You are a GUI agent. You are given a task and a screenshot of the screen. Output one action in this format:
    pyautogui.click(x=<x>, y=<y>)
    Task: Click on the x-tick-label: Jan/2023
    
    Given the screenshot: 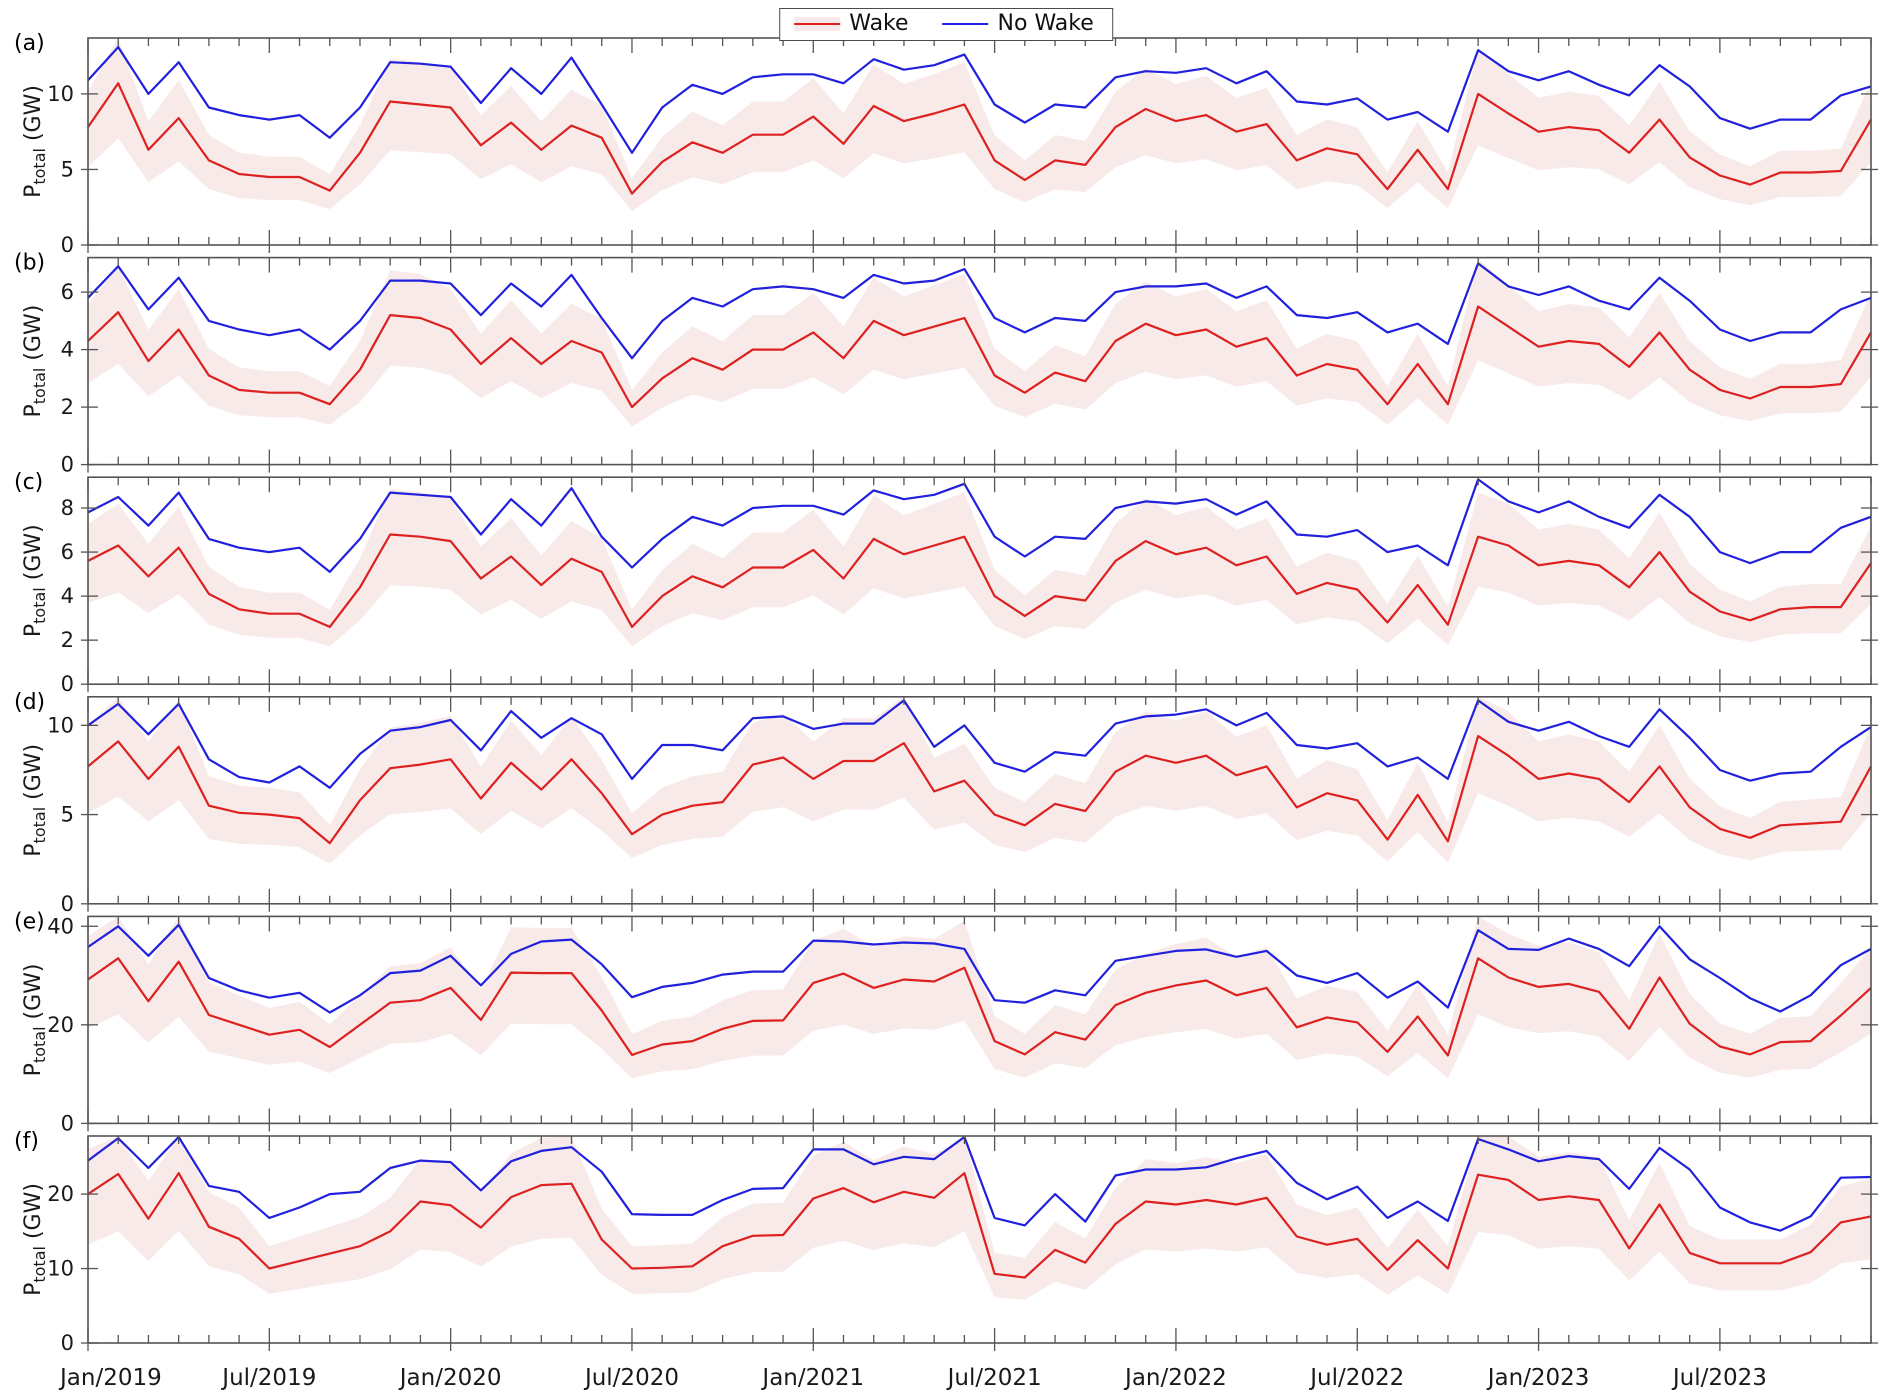 What is the action you would take?
    pyautogui.click(x=1538, y=1378)
    